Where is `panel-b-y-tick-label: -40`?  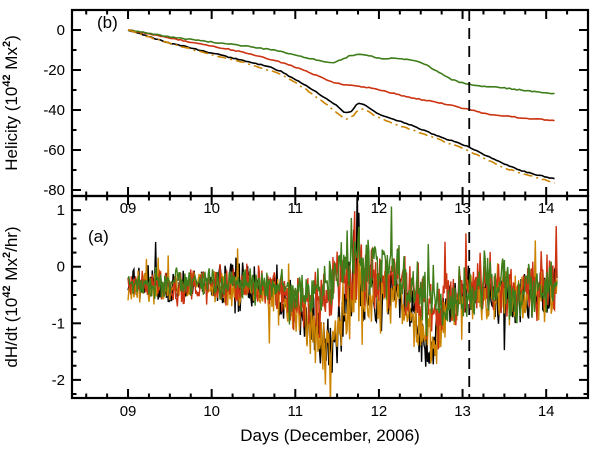 panel-b-y-tick-label: -40 is located at coordinates (54, 110).